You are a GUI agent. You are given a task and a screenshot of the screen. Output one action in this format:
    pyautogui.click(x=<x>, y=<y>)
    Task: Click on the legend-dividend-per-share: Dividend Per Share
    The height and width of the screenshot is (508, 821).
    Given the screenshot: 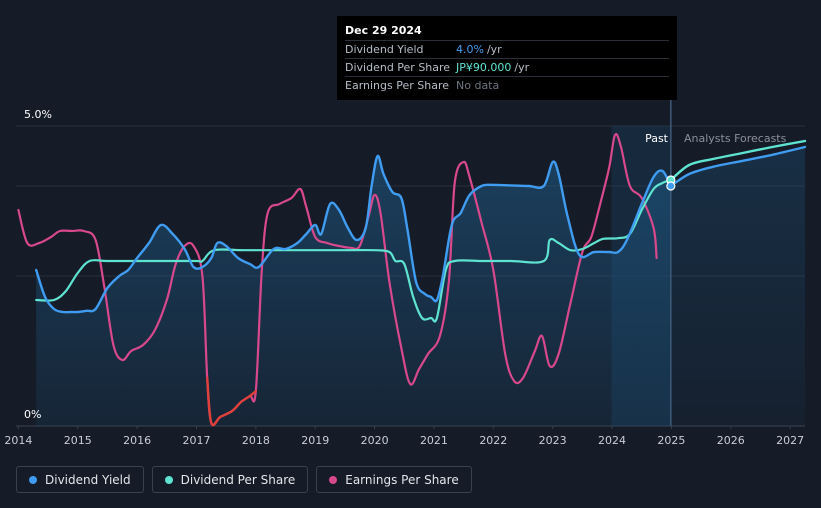 What is the action you would take?
    pyautogui.click(x=230, y=479)
    